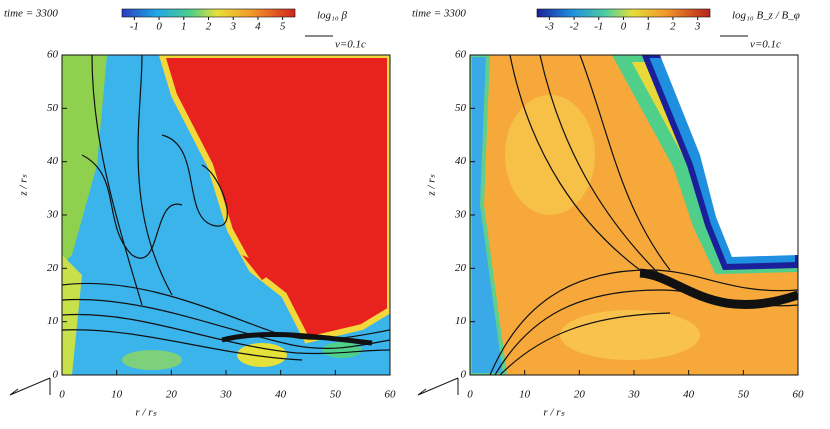  Describe the element at coordinates (283, 27) in the screenshot. I see `colorbar-tick-label: 5` at that location.